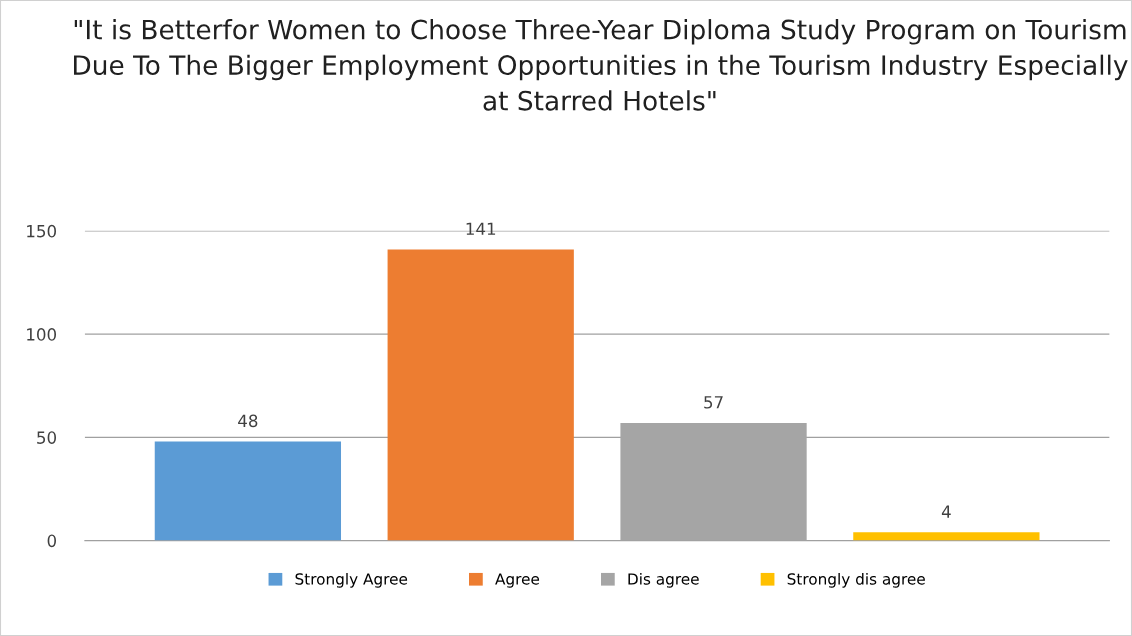 Image resolution: width=1132 pixels, height=636 pixels. I want to click on data-label: 48, so click(248, 421).